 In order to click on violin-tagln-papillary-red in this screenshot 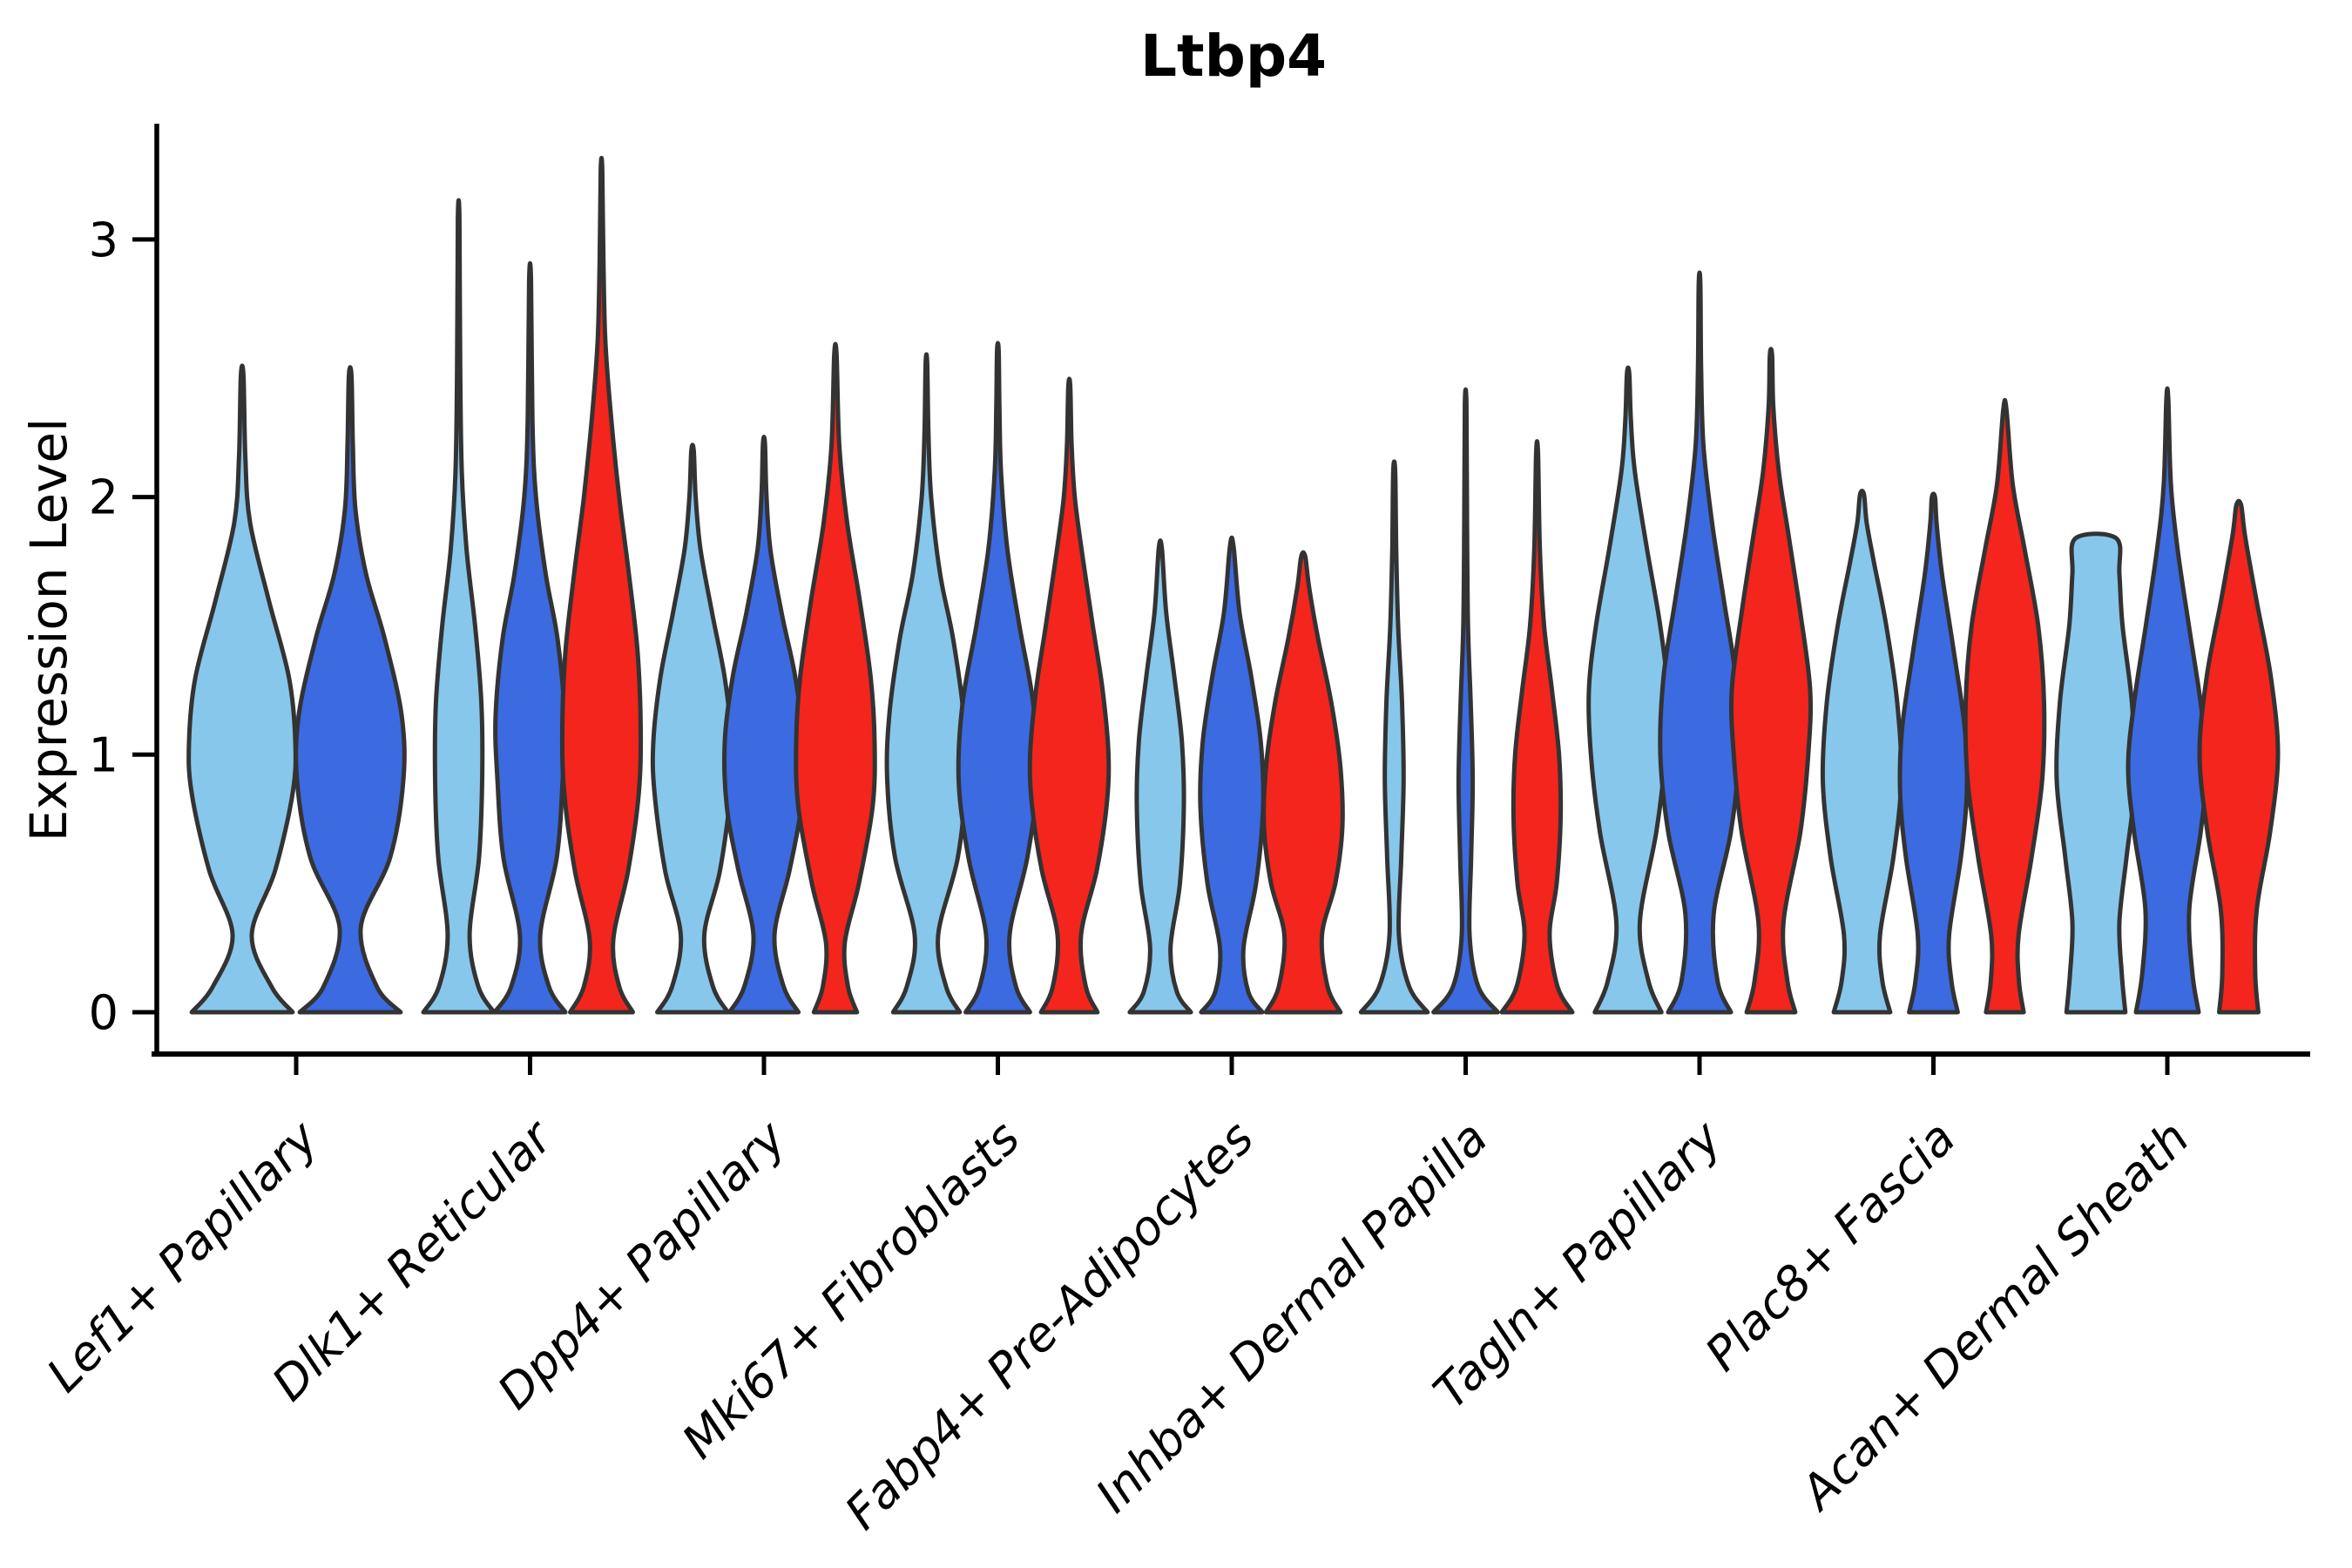, I will do `click(1771, 681)`.